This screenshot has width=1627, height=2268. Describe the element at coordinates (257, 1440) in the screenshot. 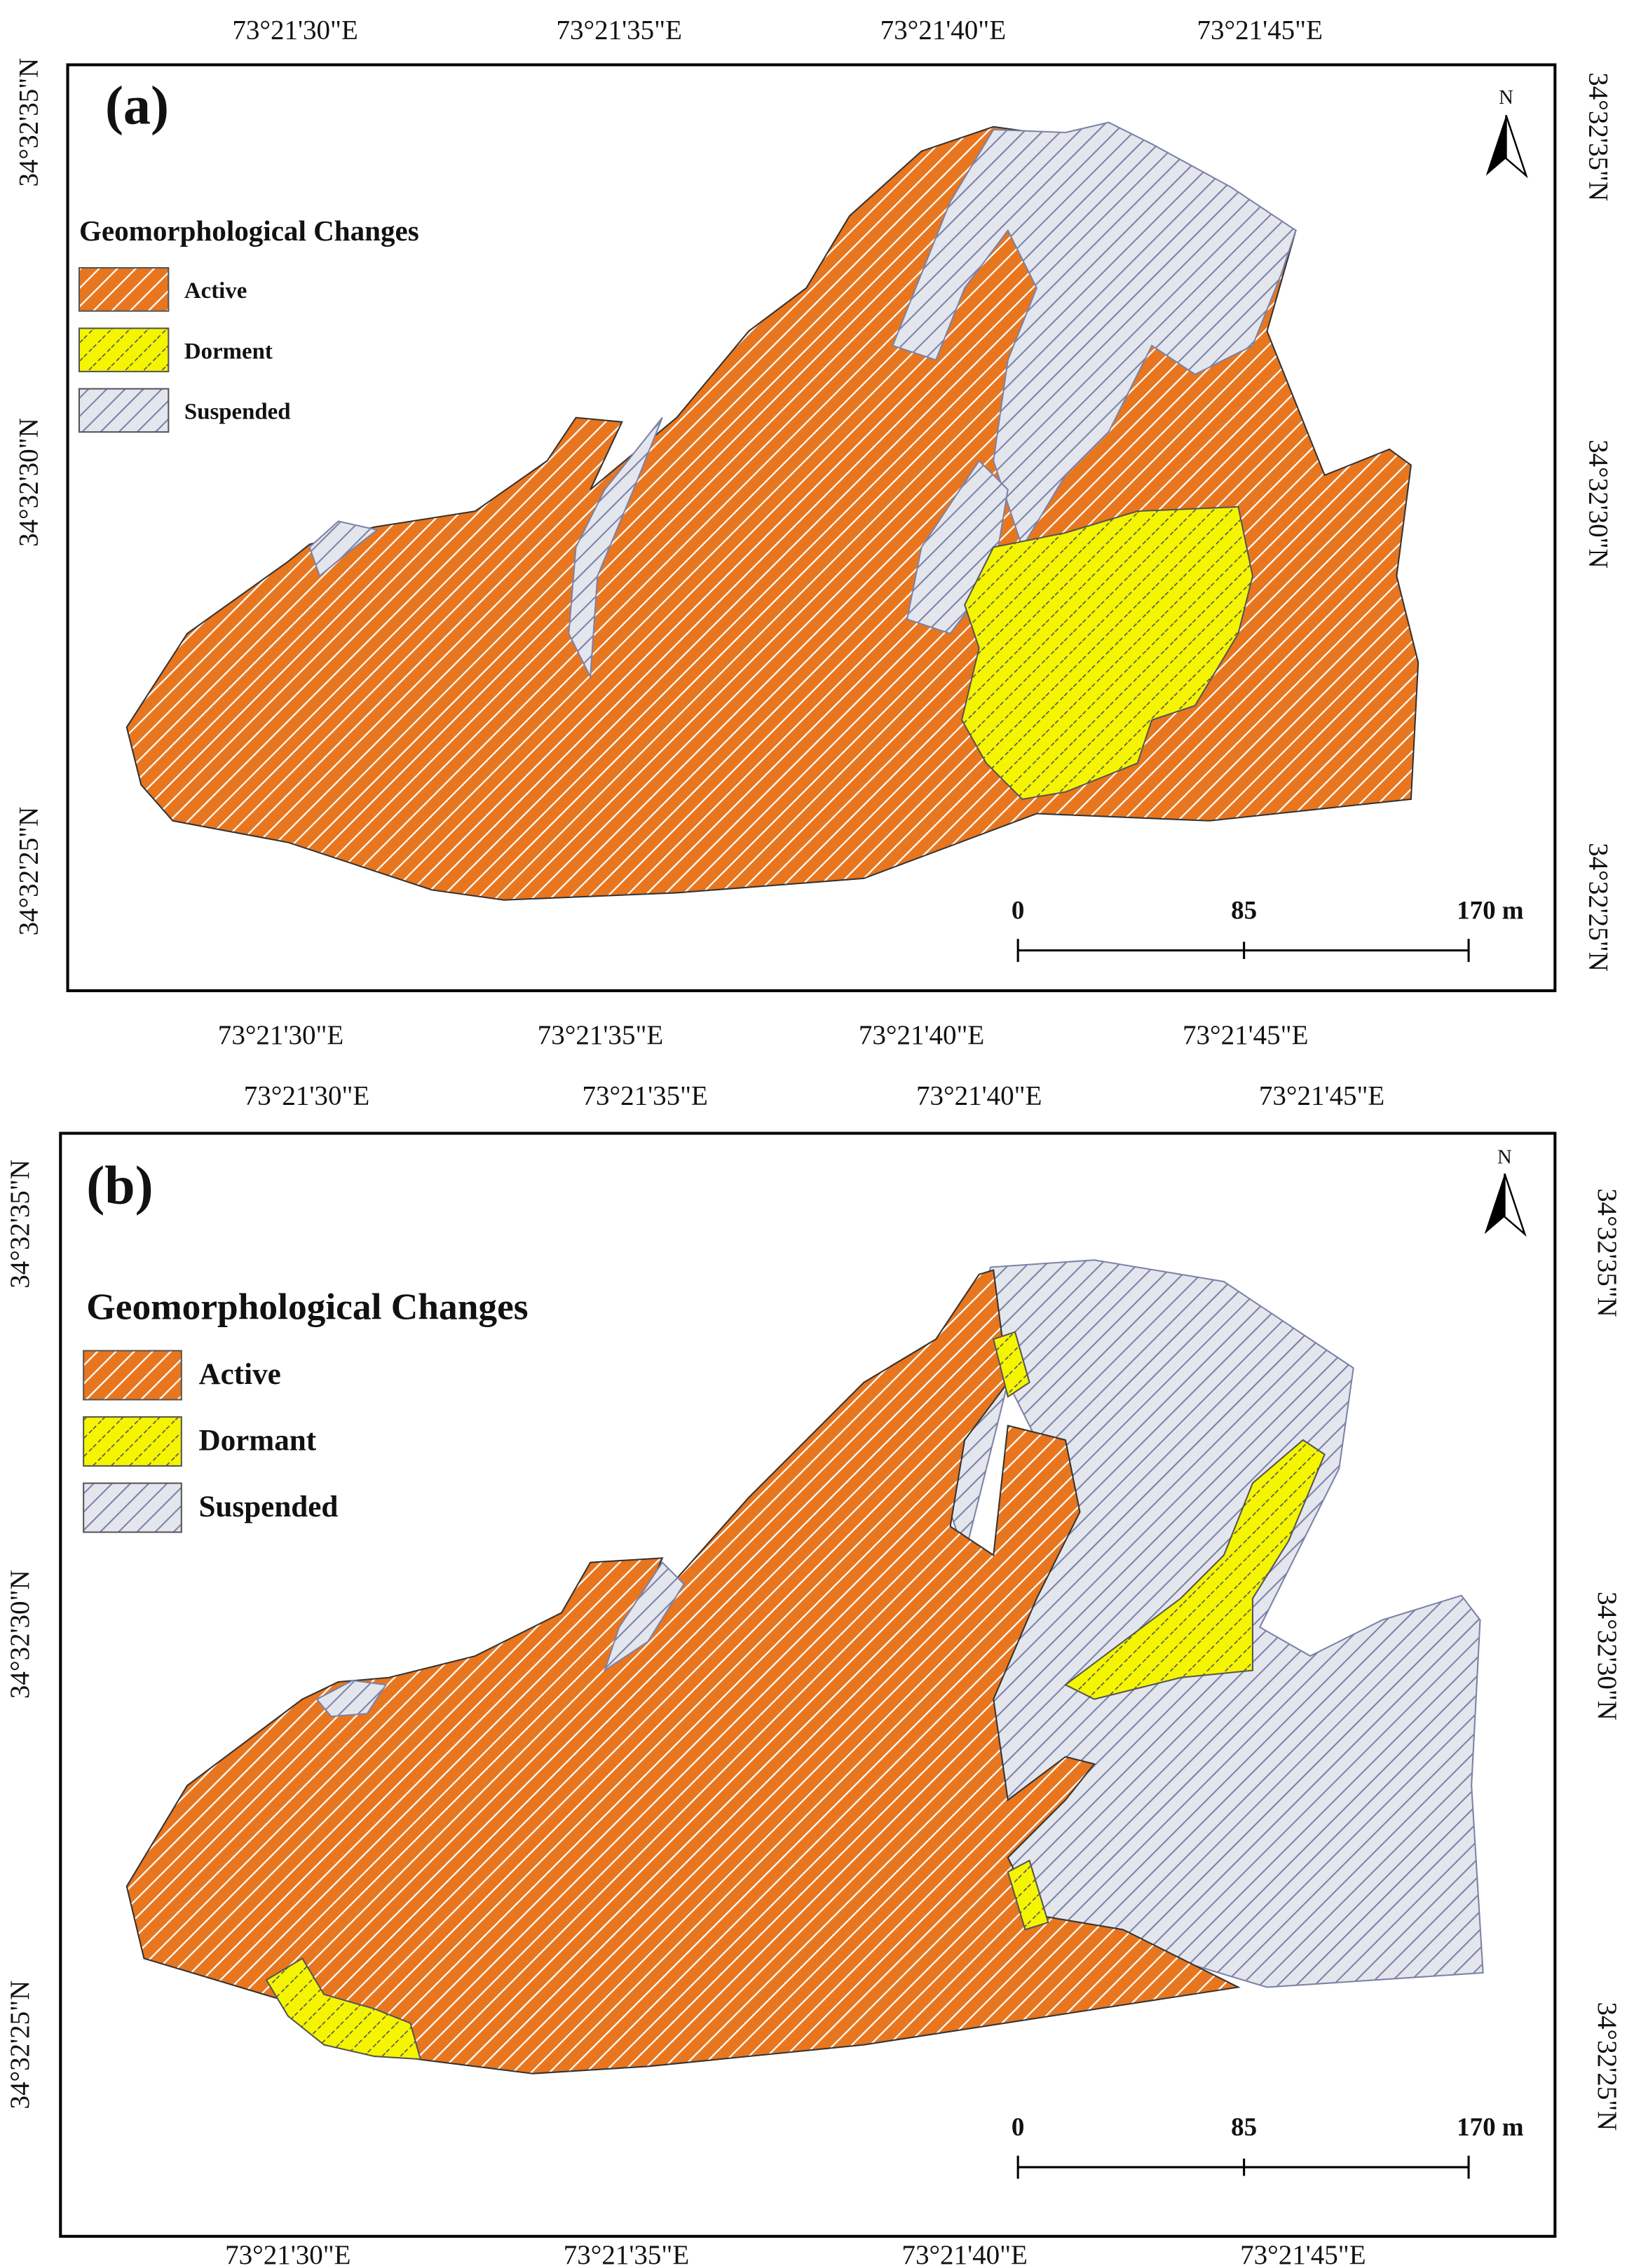

I see `legend-item: Dormant` at that location.